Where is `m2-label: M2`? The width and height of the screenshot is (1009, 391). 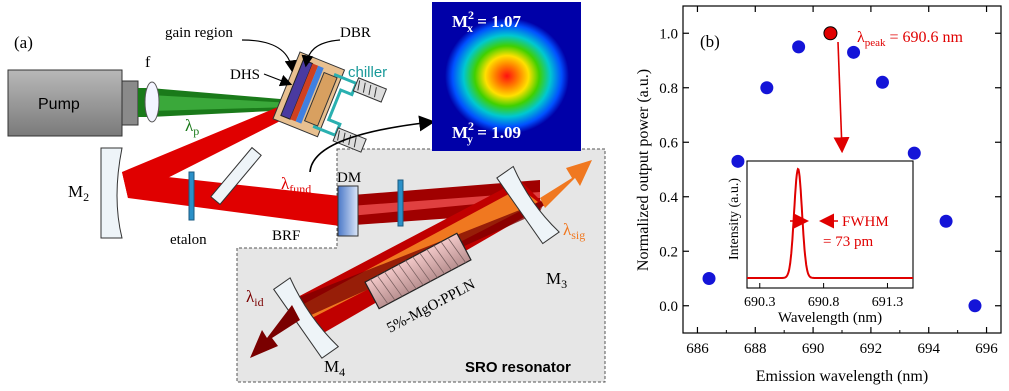
m2-label: M2 is located at coordinates (78, 193).